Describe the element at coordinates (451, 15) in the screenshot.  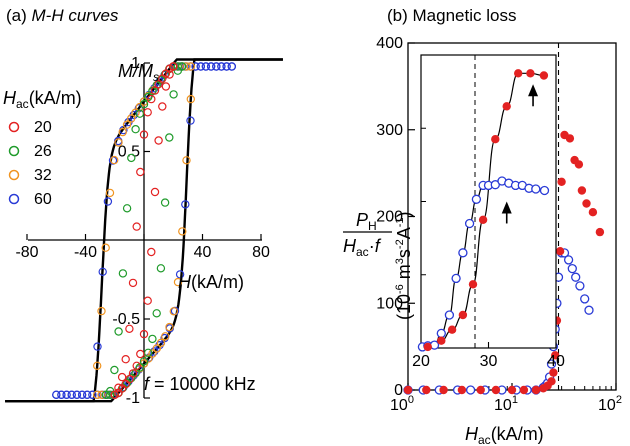
I see `panel-b-title: (b) Magnetic loss` at that location.